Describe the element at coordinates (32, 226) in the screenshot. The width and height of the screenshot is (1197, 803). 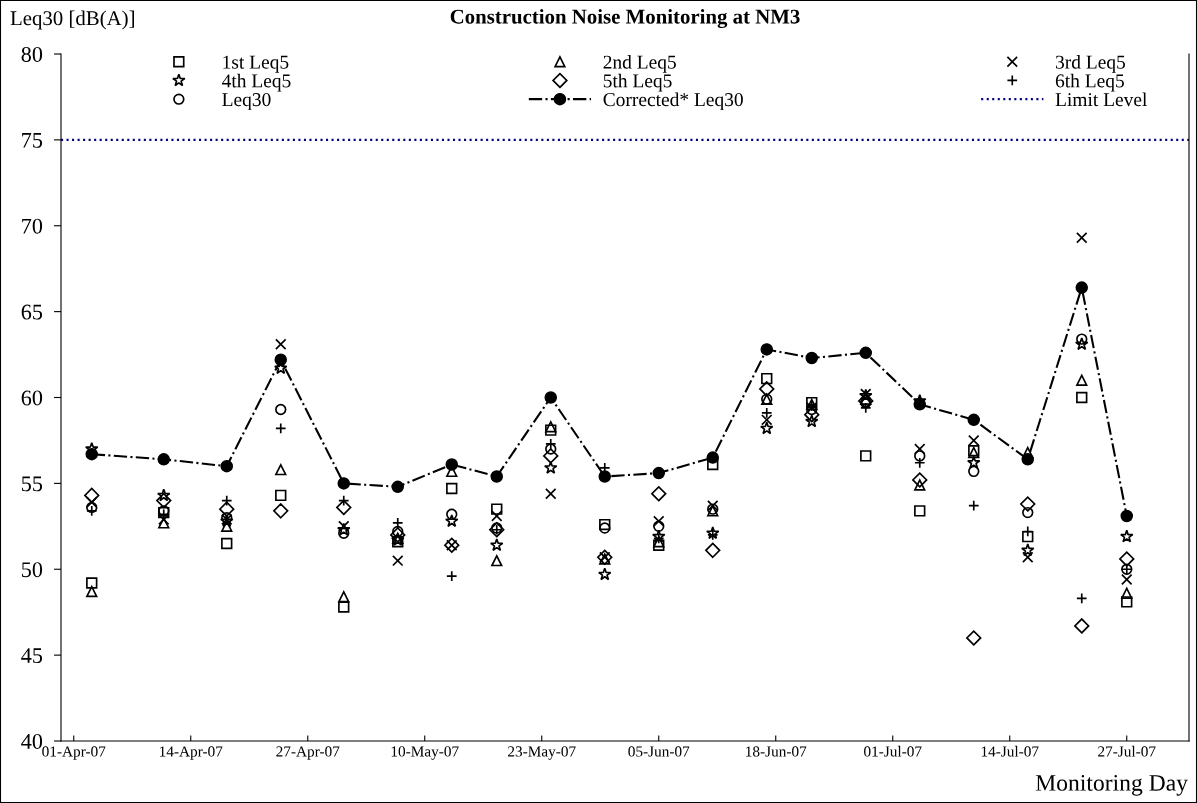
I see `y-tick-label: 70` at that location.